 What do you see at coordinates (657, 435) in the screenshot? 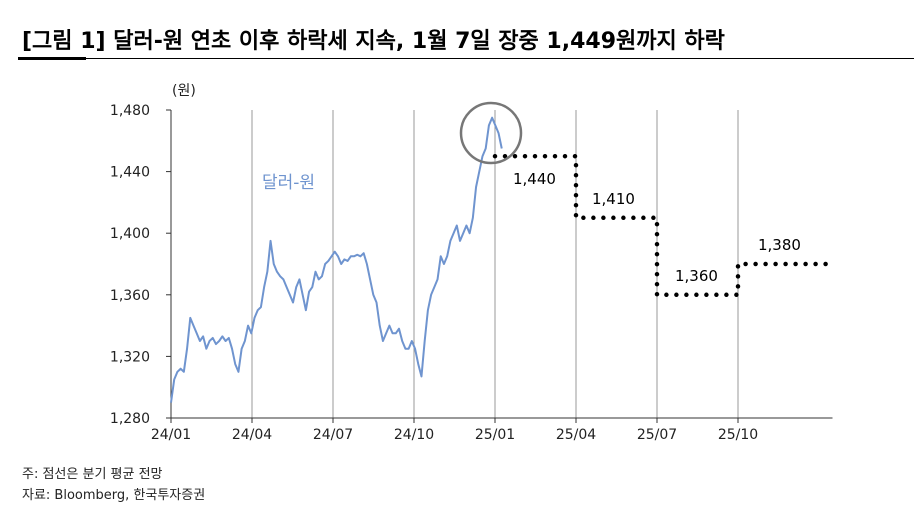
I see `x-tick-label: 25/07` at bounding box center [657, 435].